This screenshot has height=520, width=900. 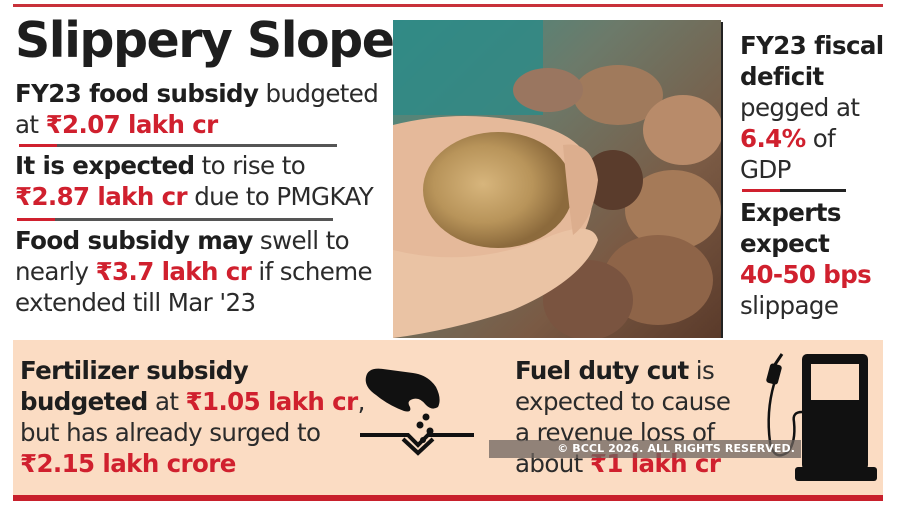 I want to click on fuel-expected: expected to cause, so click(x=623, y=401).